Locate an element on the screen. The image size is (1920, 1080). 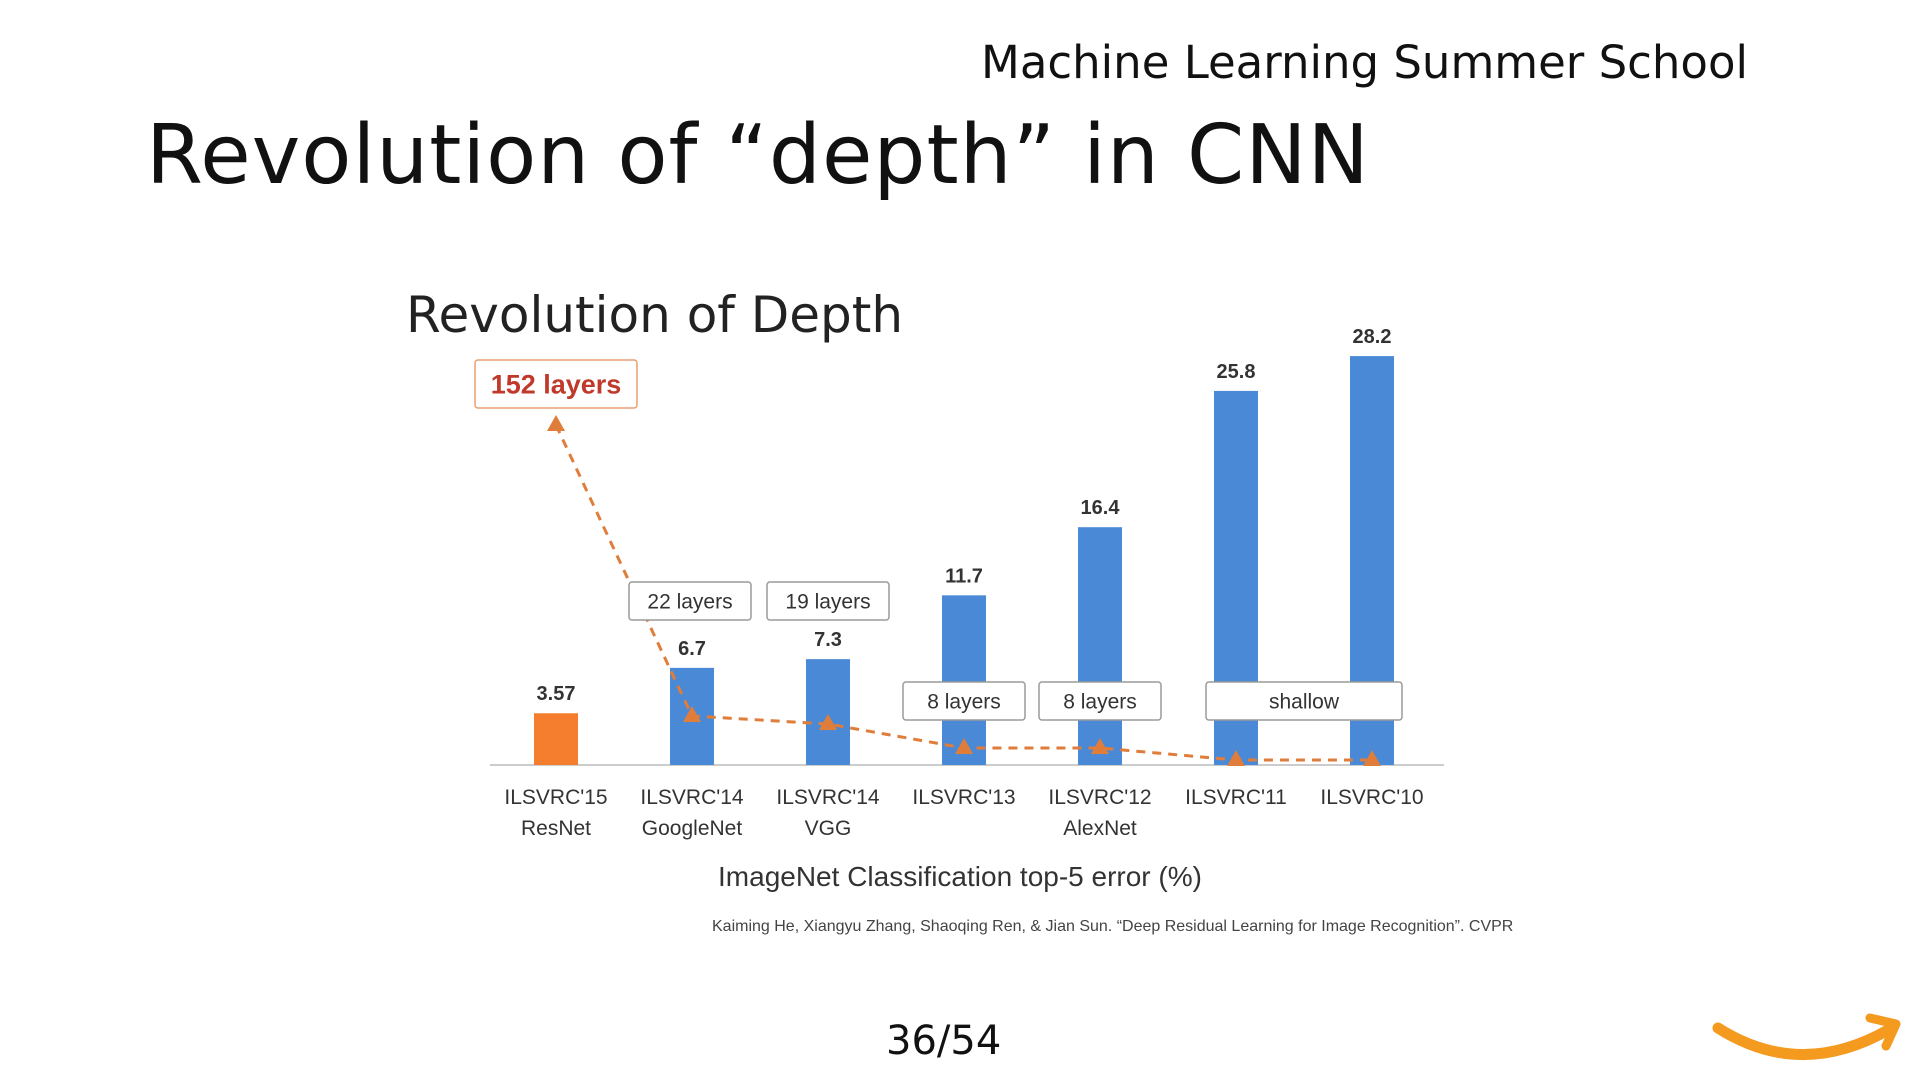
bar-value-label: 6.7 is located at coordinates (692, 649).